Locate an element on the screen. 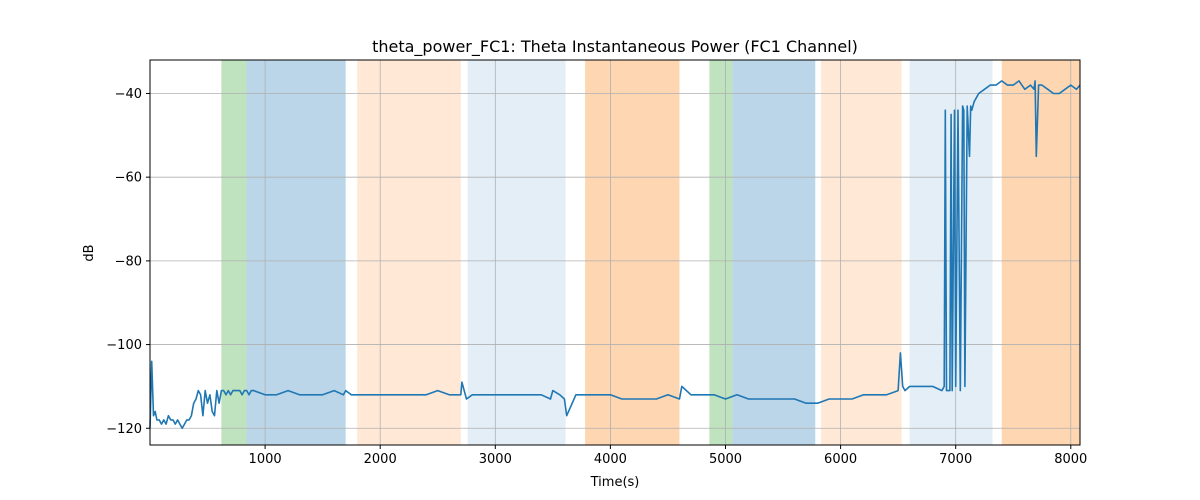  y-tick-label: −80 is located at coordinates (128, 261).